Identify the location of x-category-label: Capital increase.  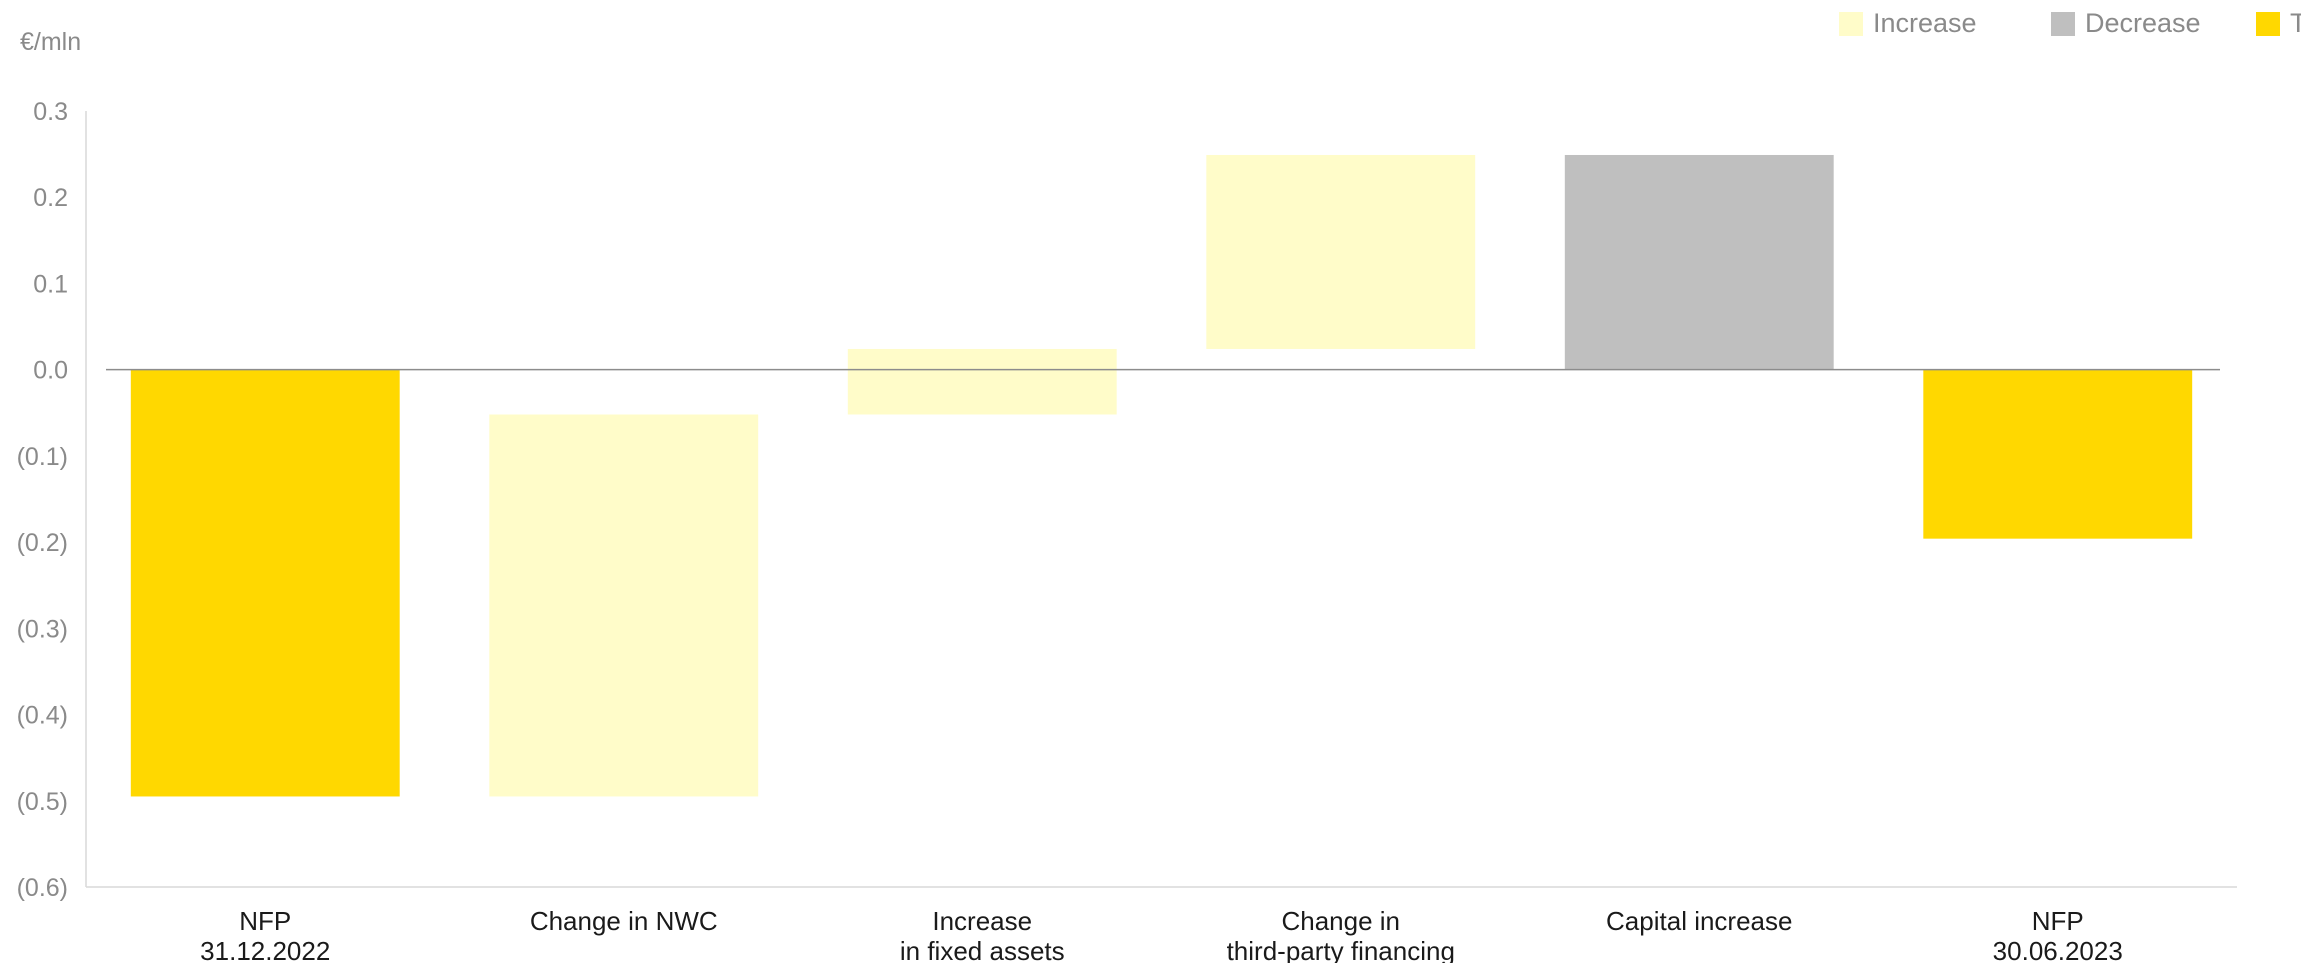
(1699, 921).